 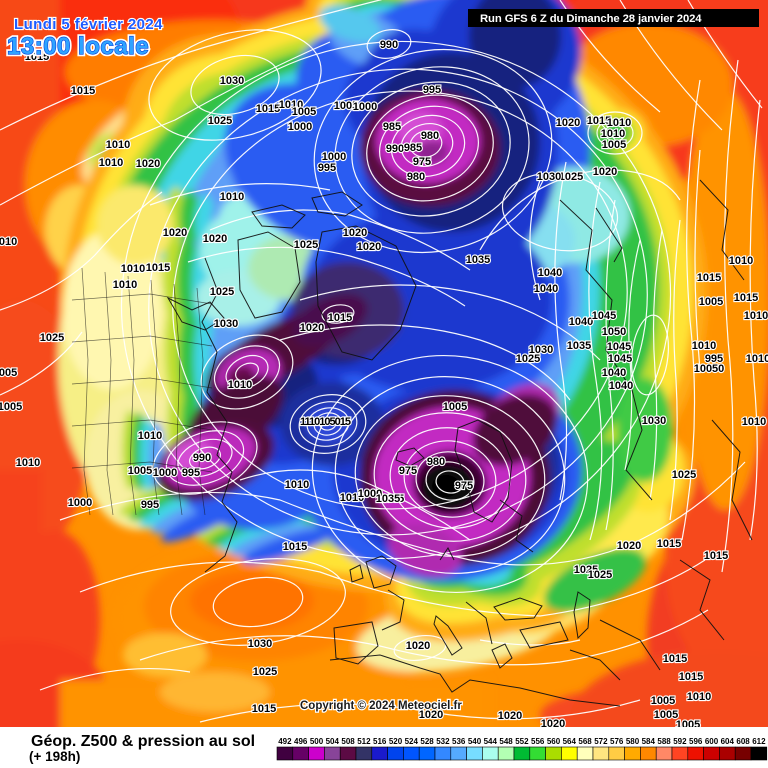 What do you see at coordinates (413, 148) in the screenshot?
I see `svg-text: 985` at bounding box center [413, 148].